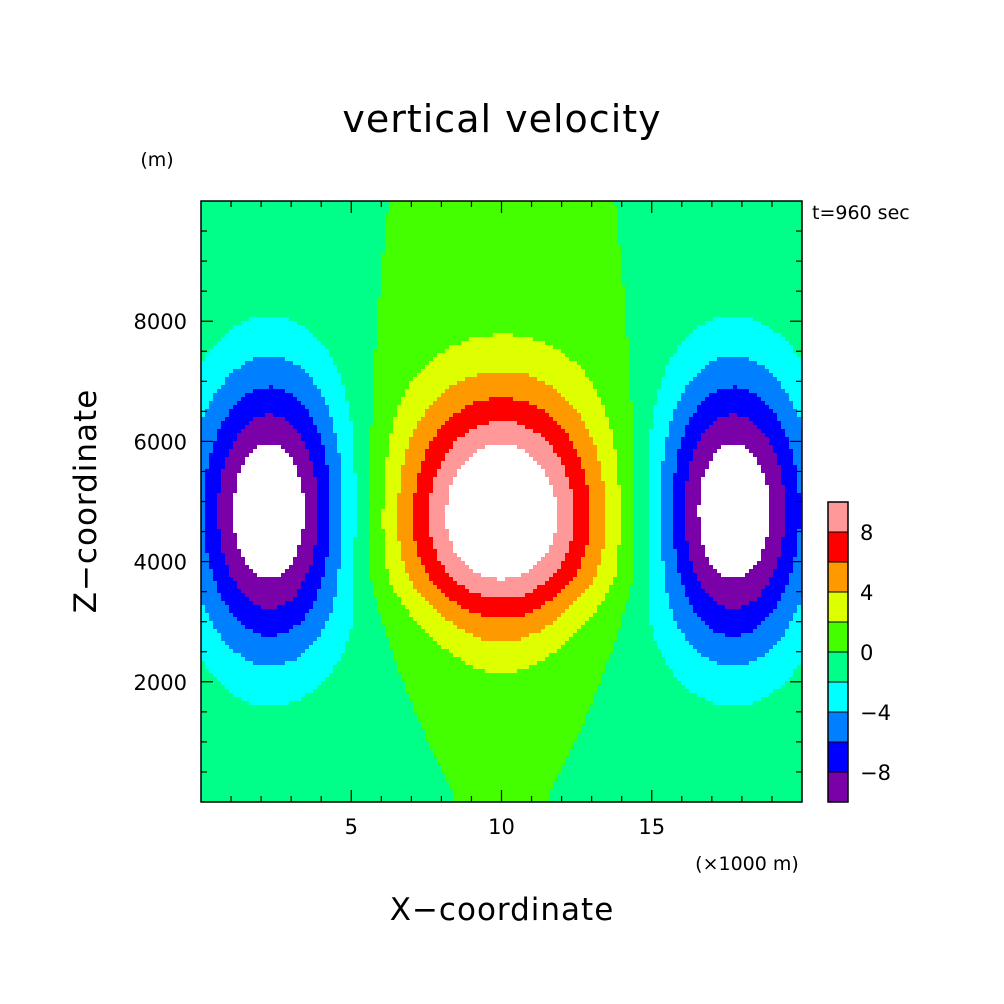  What do you see at coordinates (838, 577) in the screenshot?
I see `colorbar-segment` at bounding box center [838, 577].